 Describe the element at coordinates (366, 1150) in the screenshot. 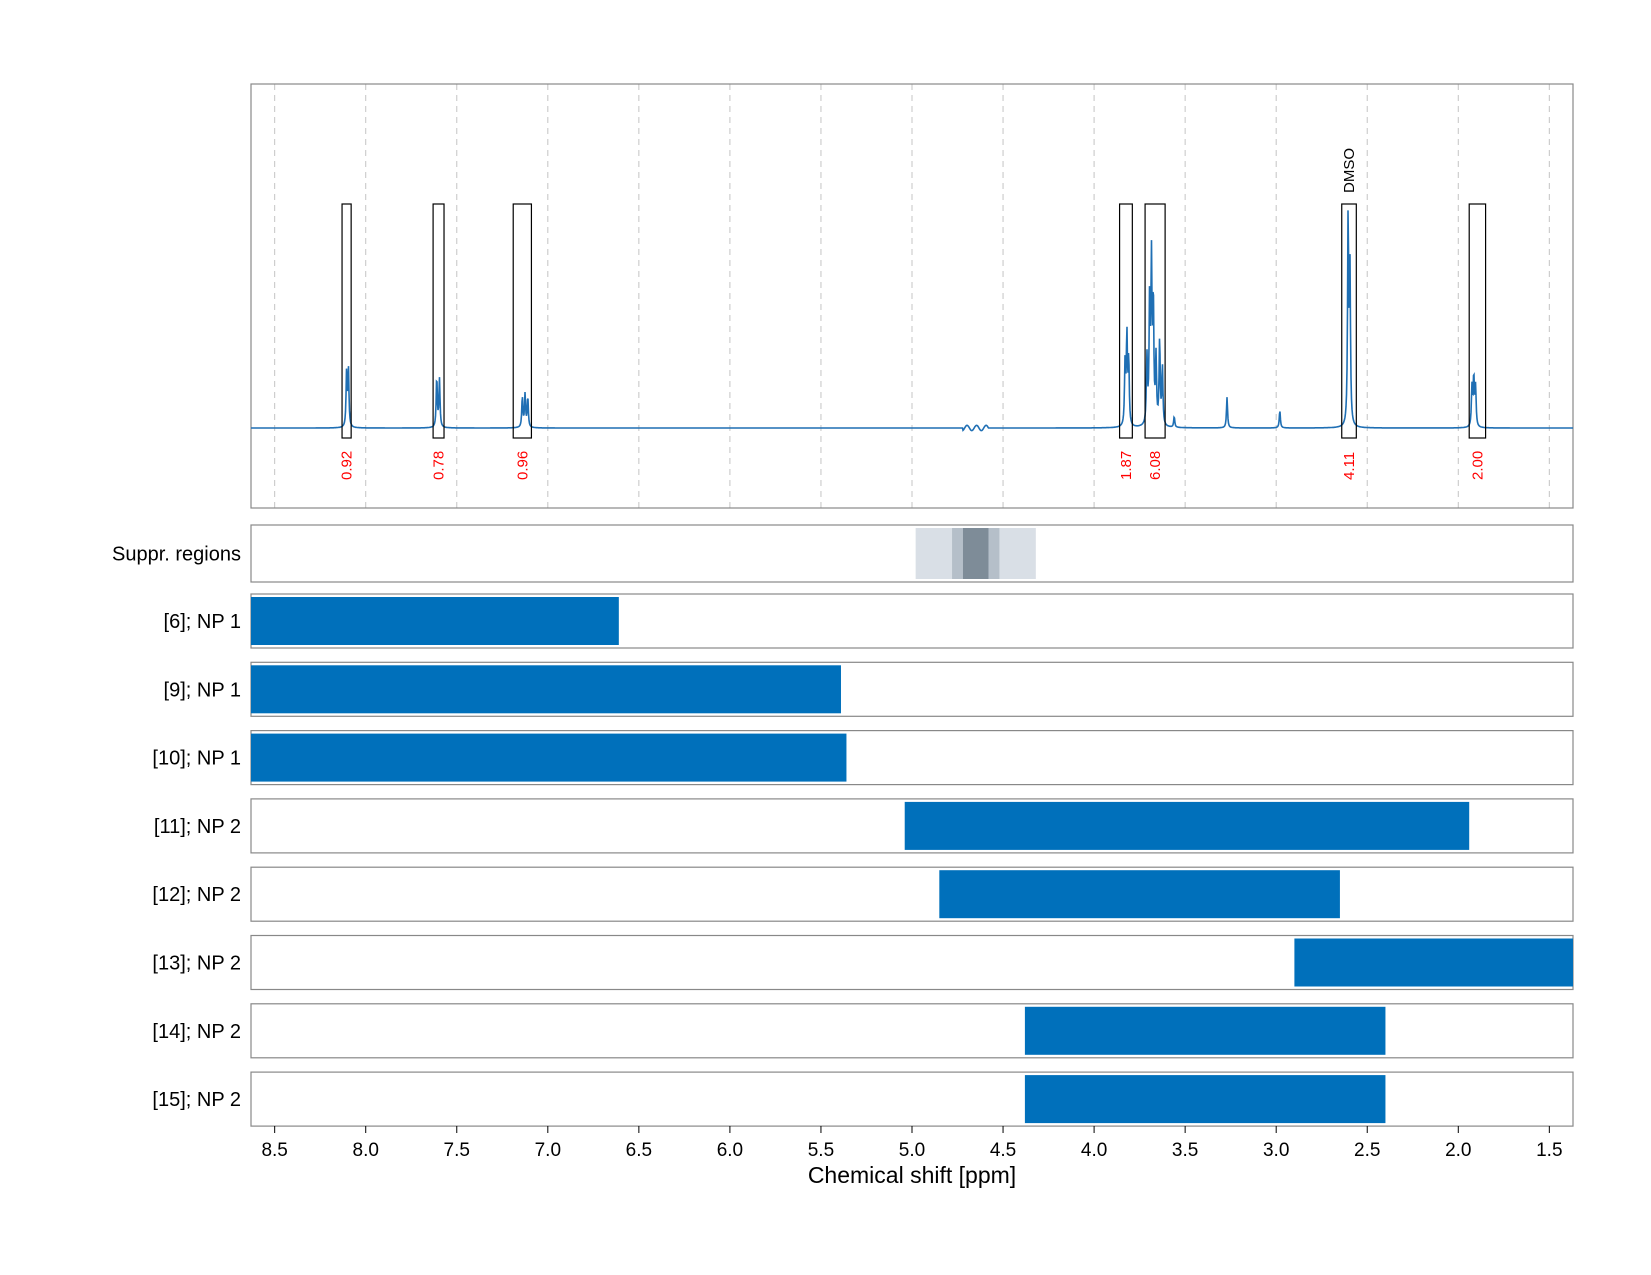

I see `x-tick-label: 8.0` at that location.